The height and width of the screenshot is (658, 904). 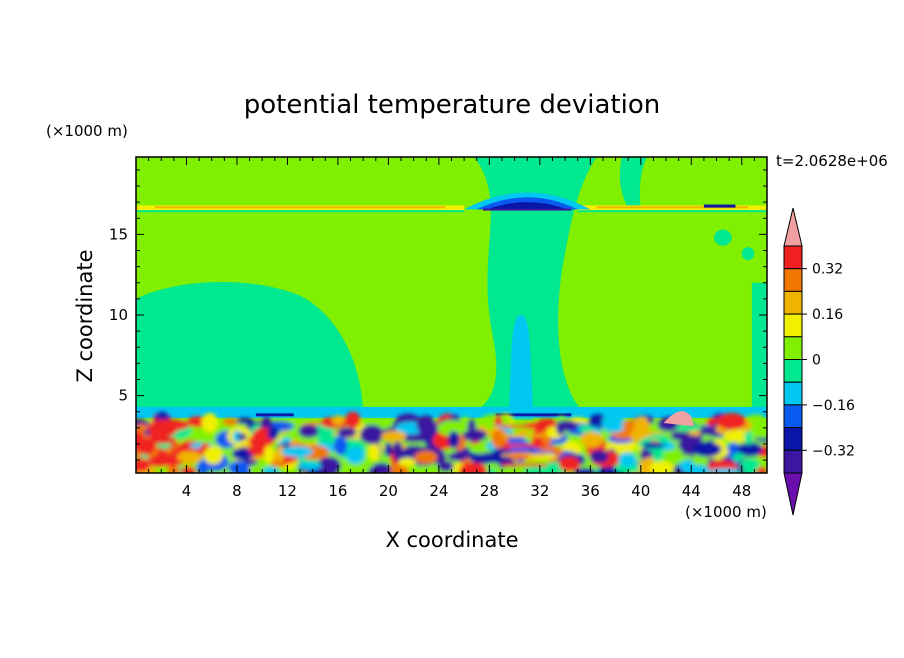 What do you see at coordinates (527, 206) in the screenshot?
I see `cold-dome` at bounding box center [527, 206].